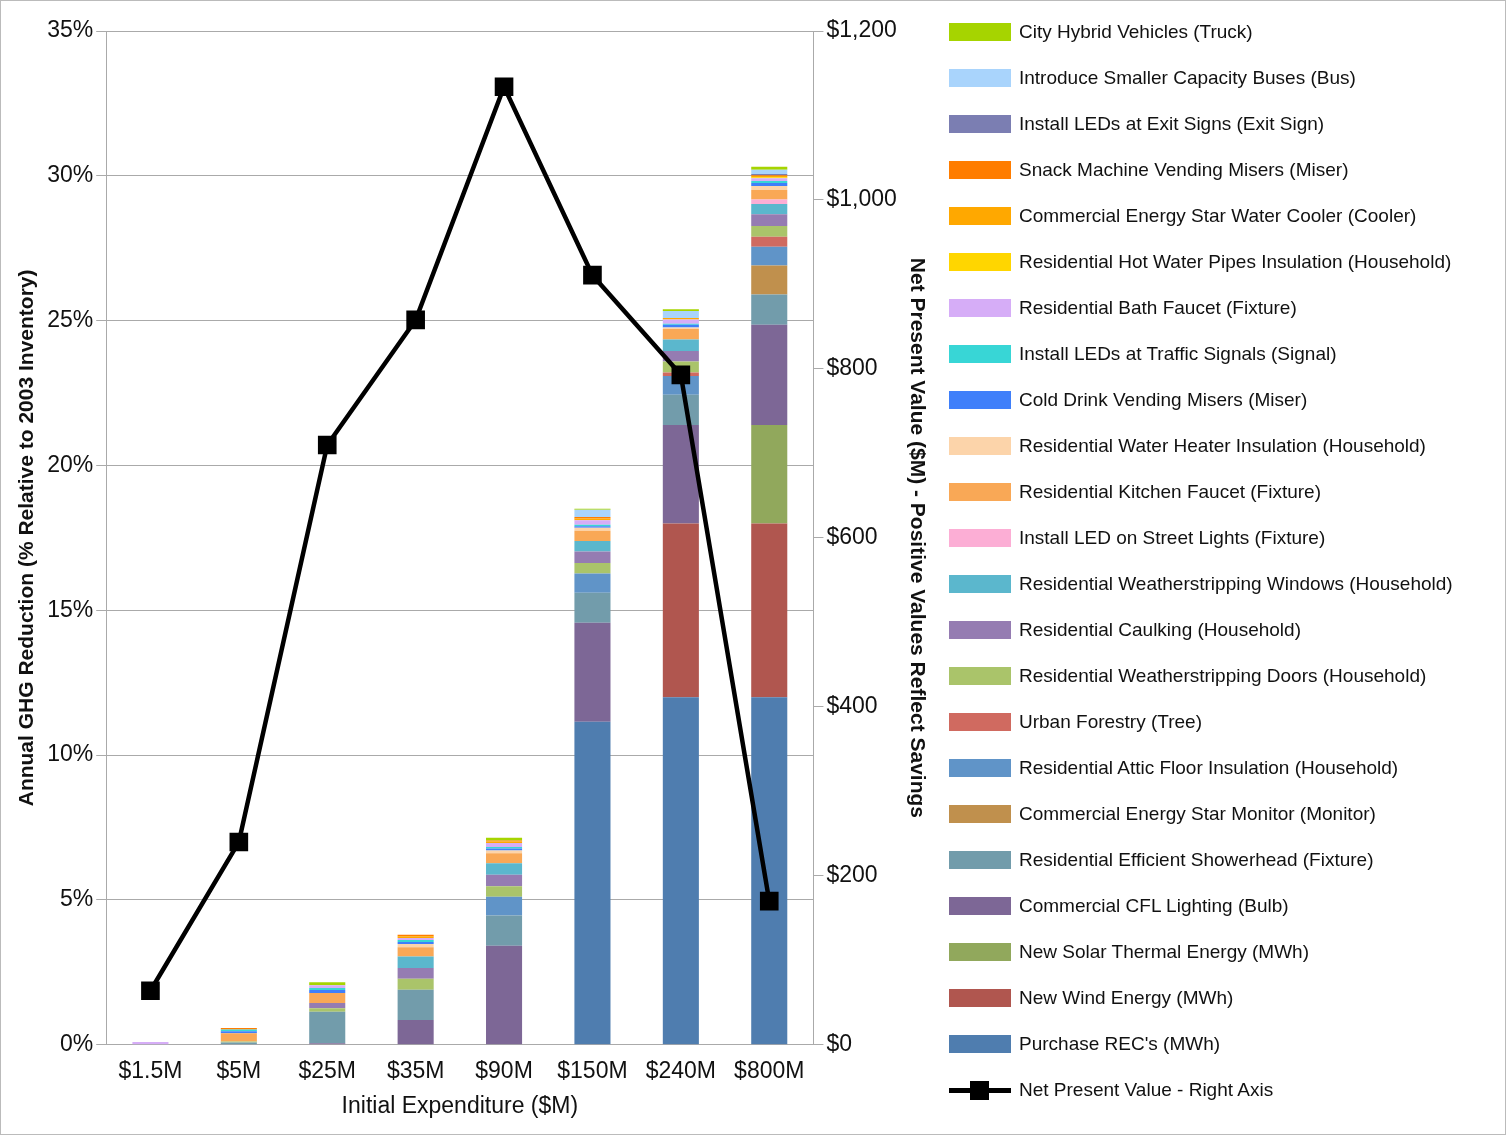  What do you see at coordinates (1158, 308) in the screenshot?
I see `legend-label: Residential Bath Faucet (Fixture)` at bounding box center [1158, 308].